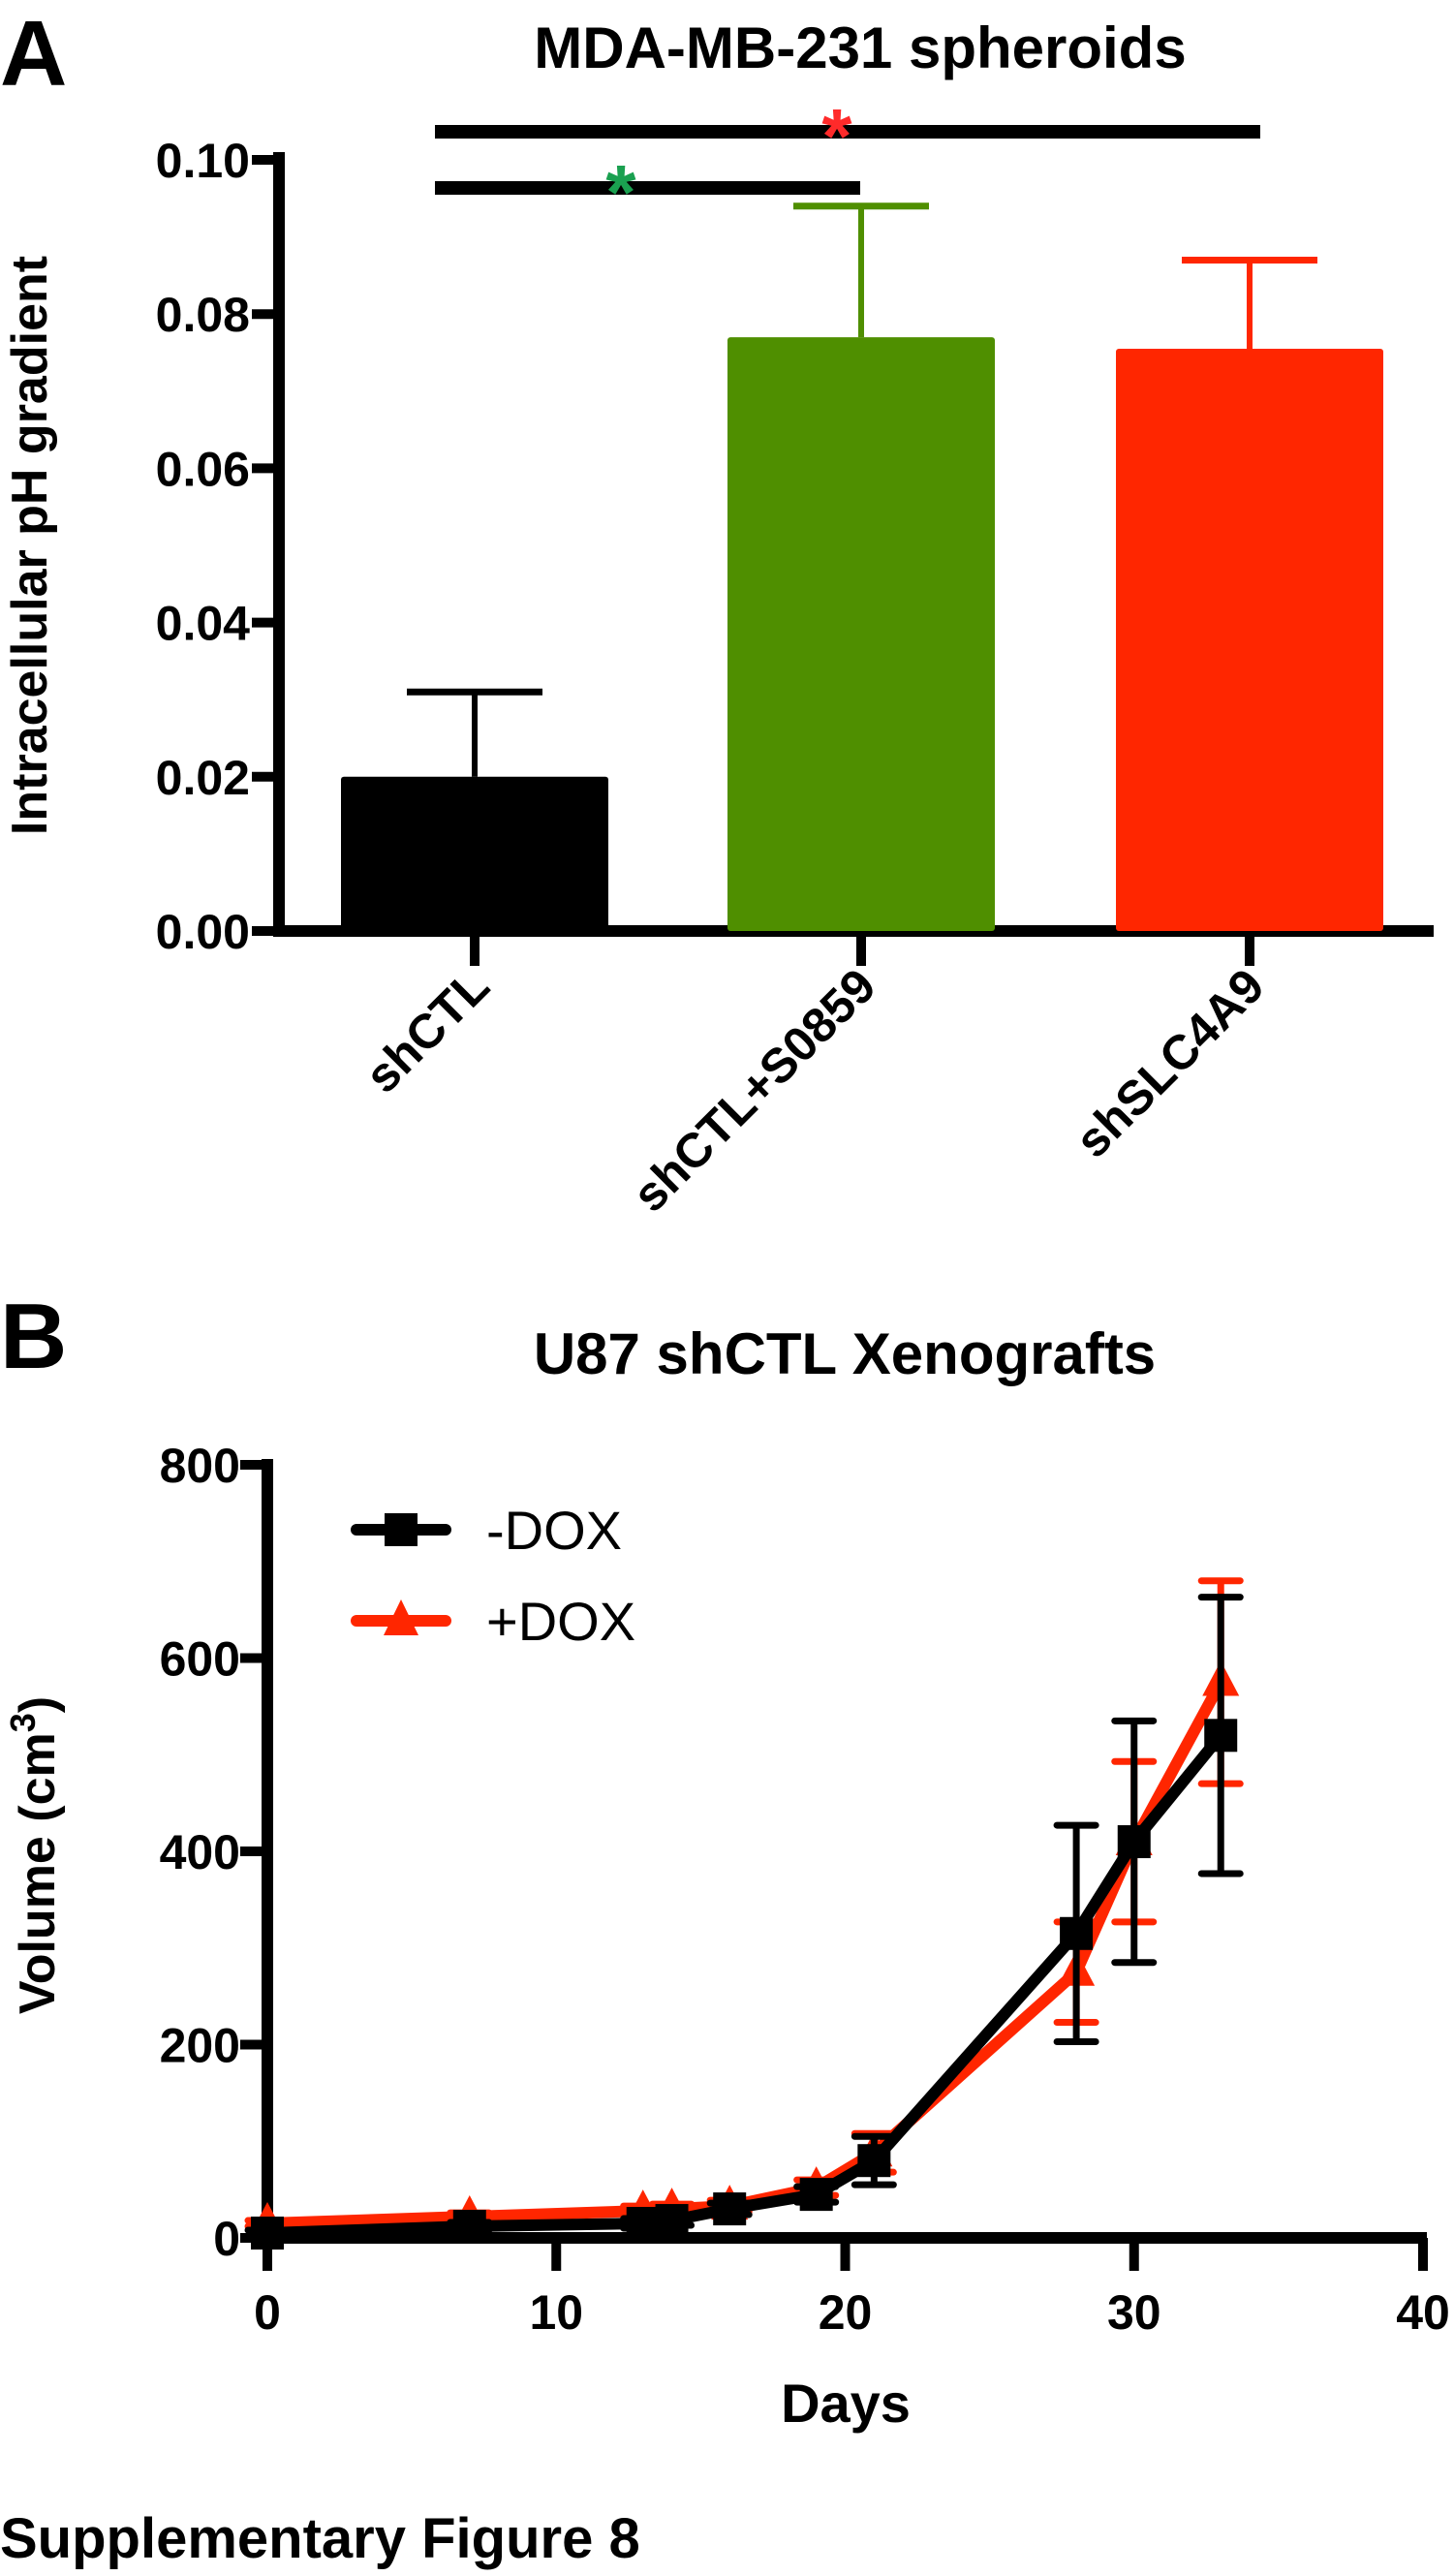 Image resolution: width=1454 pixels, height=2576 pixels. I want to click on y-axis-label-a: Intracellular pH gradient, so click(30, 545).